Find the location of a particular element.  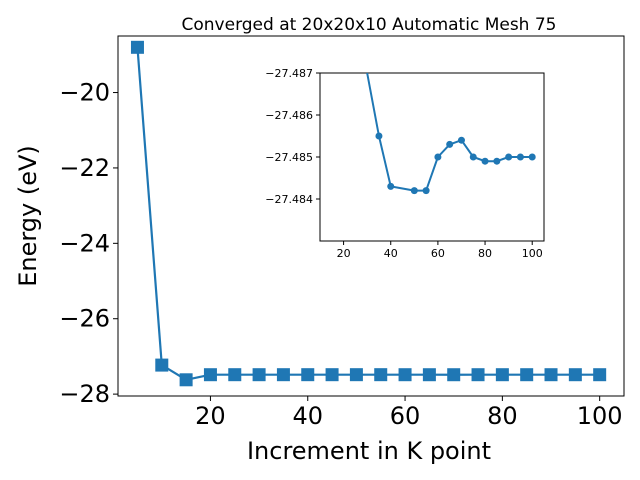

main-y-ticks: −28 −26 −24 −22 −20 is located at coordinates (88, 243).